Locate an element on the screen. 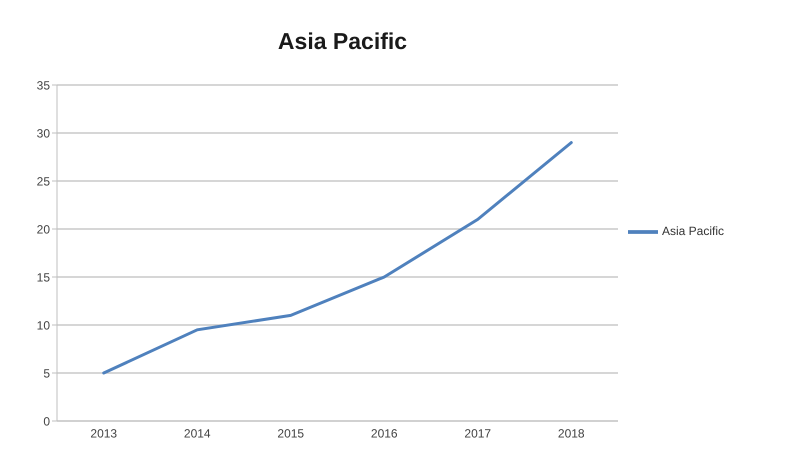  y-tick-label: 25 is located at coordinates (43, 181).